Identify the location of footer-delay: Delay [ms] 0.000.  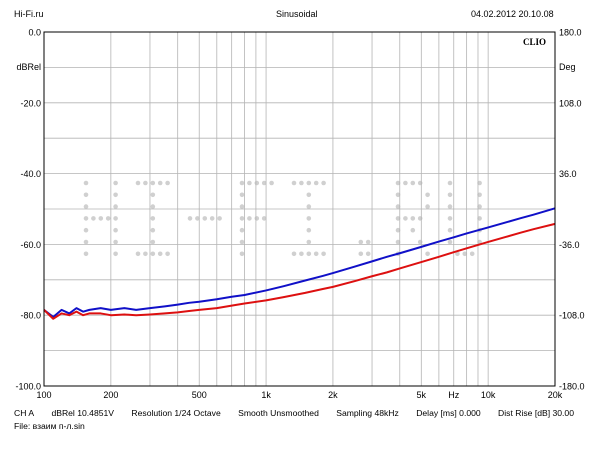
(448, 413).